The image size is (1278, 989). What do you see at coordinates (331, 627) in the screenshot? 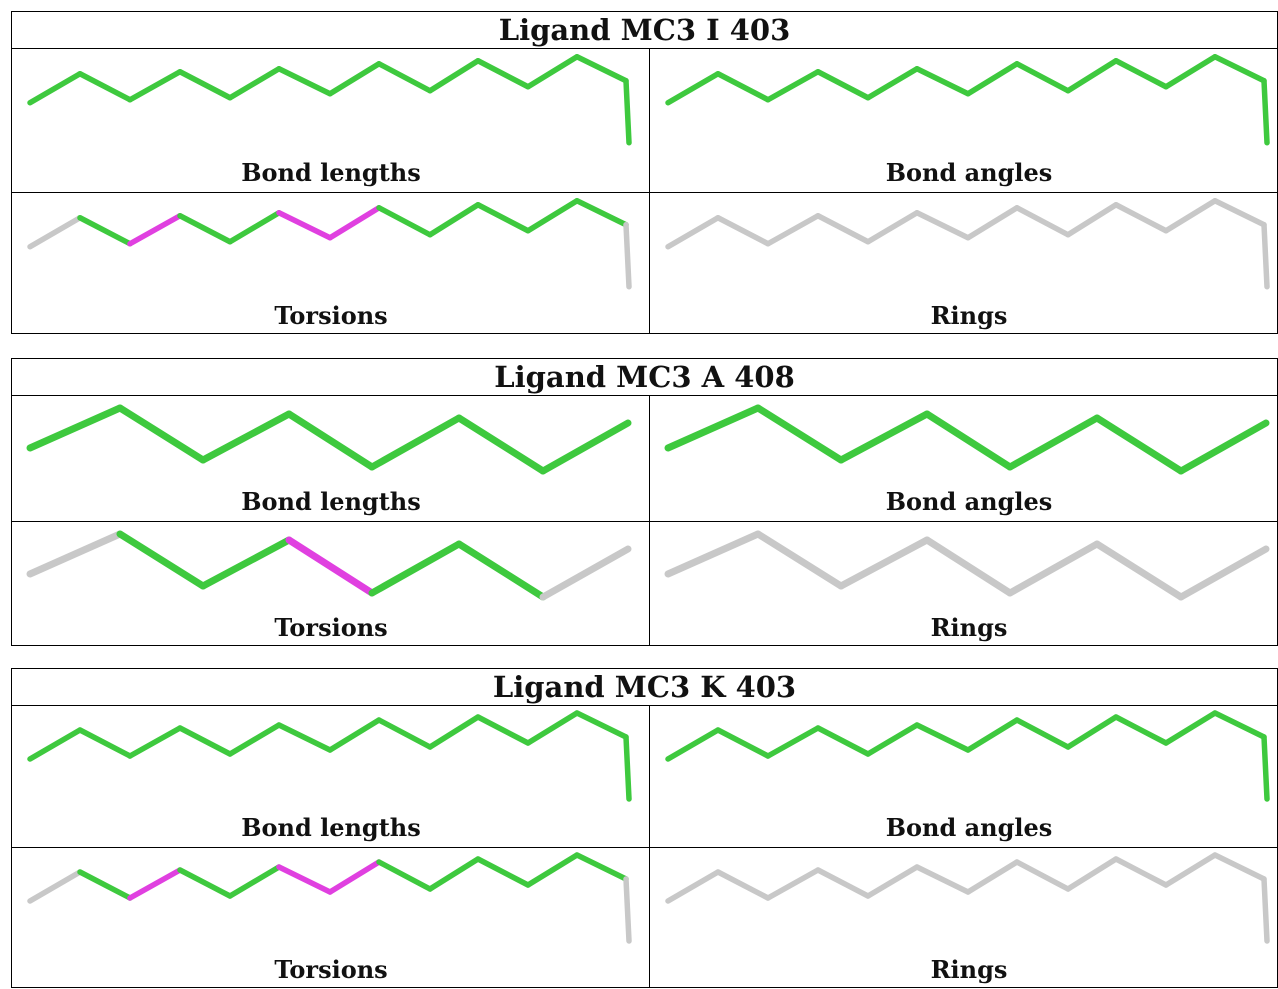
I see `panel-label: Torsions` at bounding box center [331, 627].